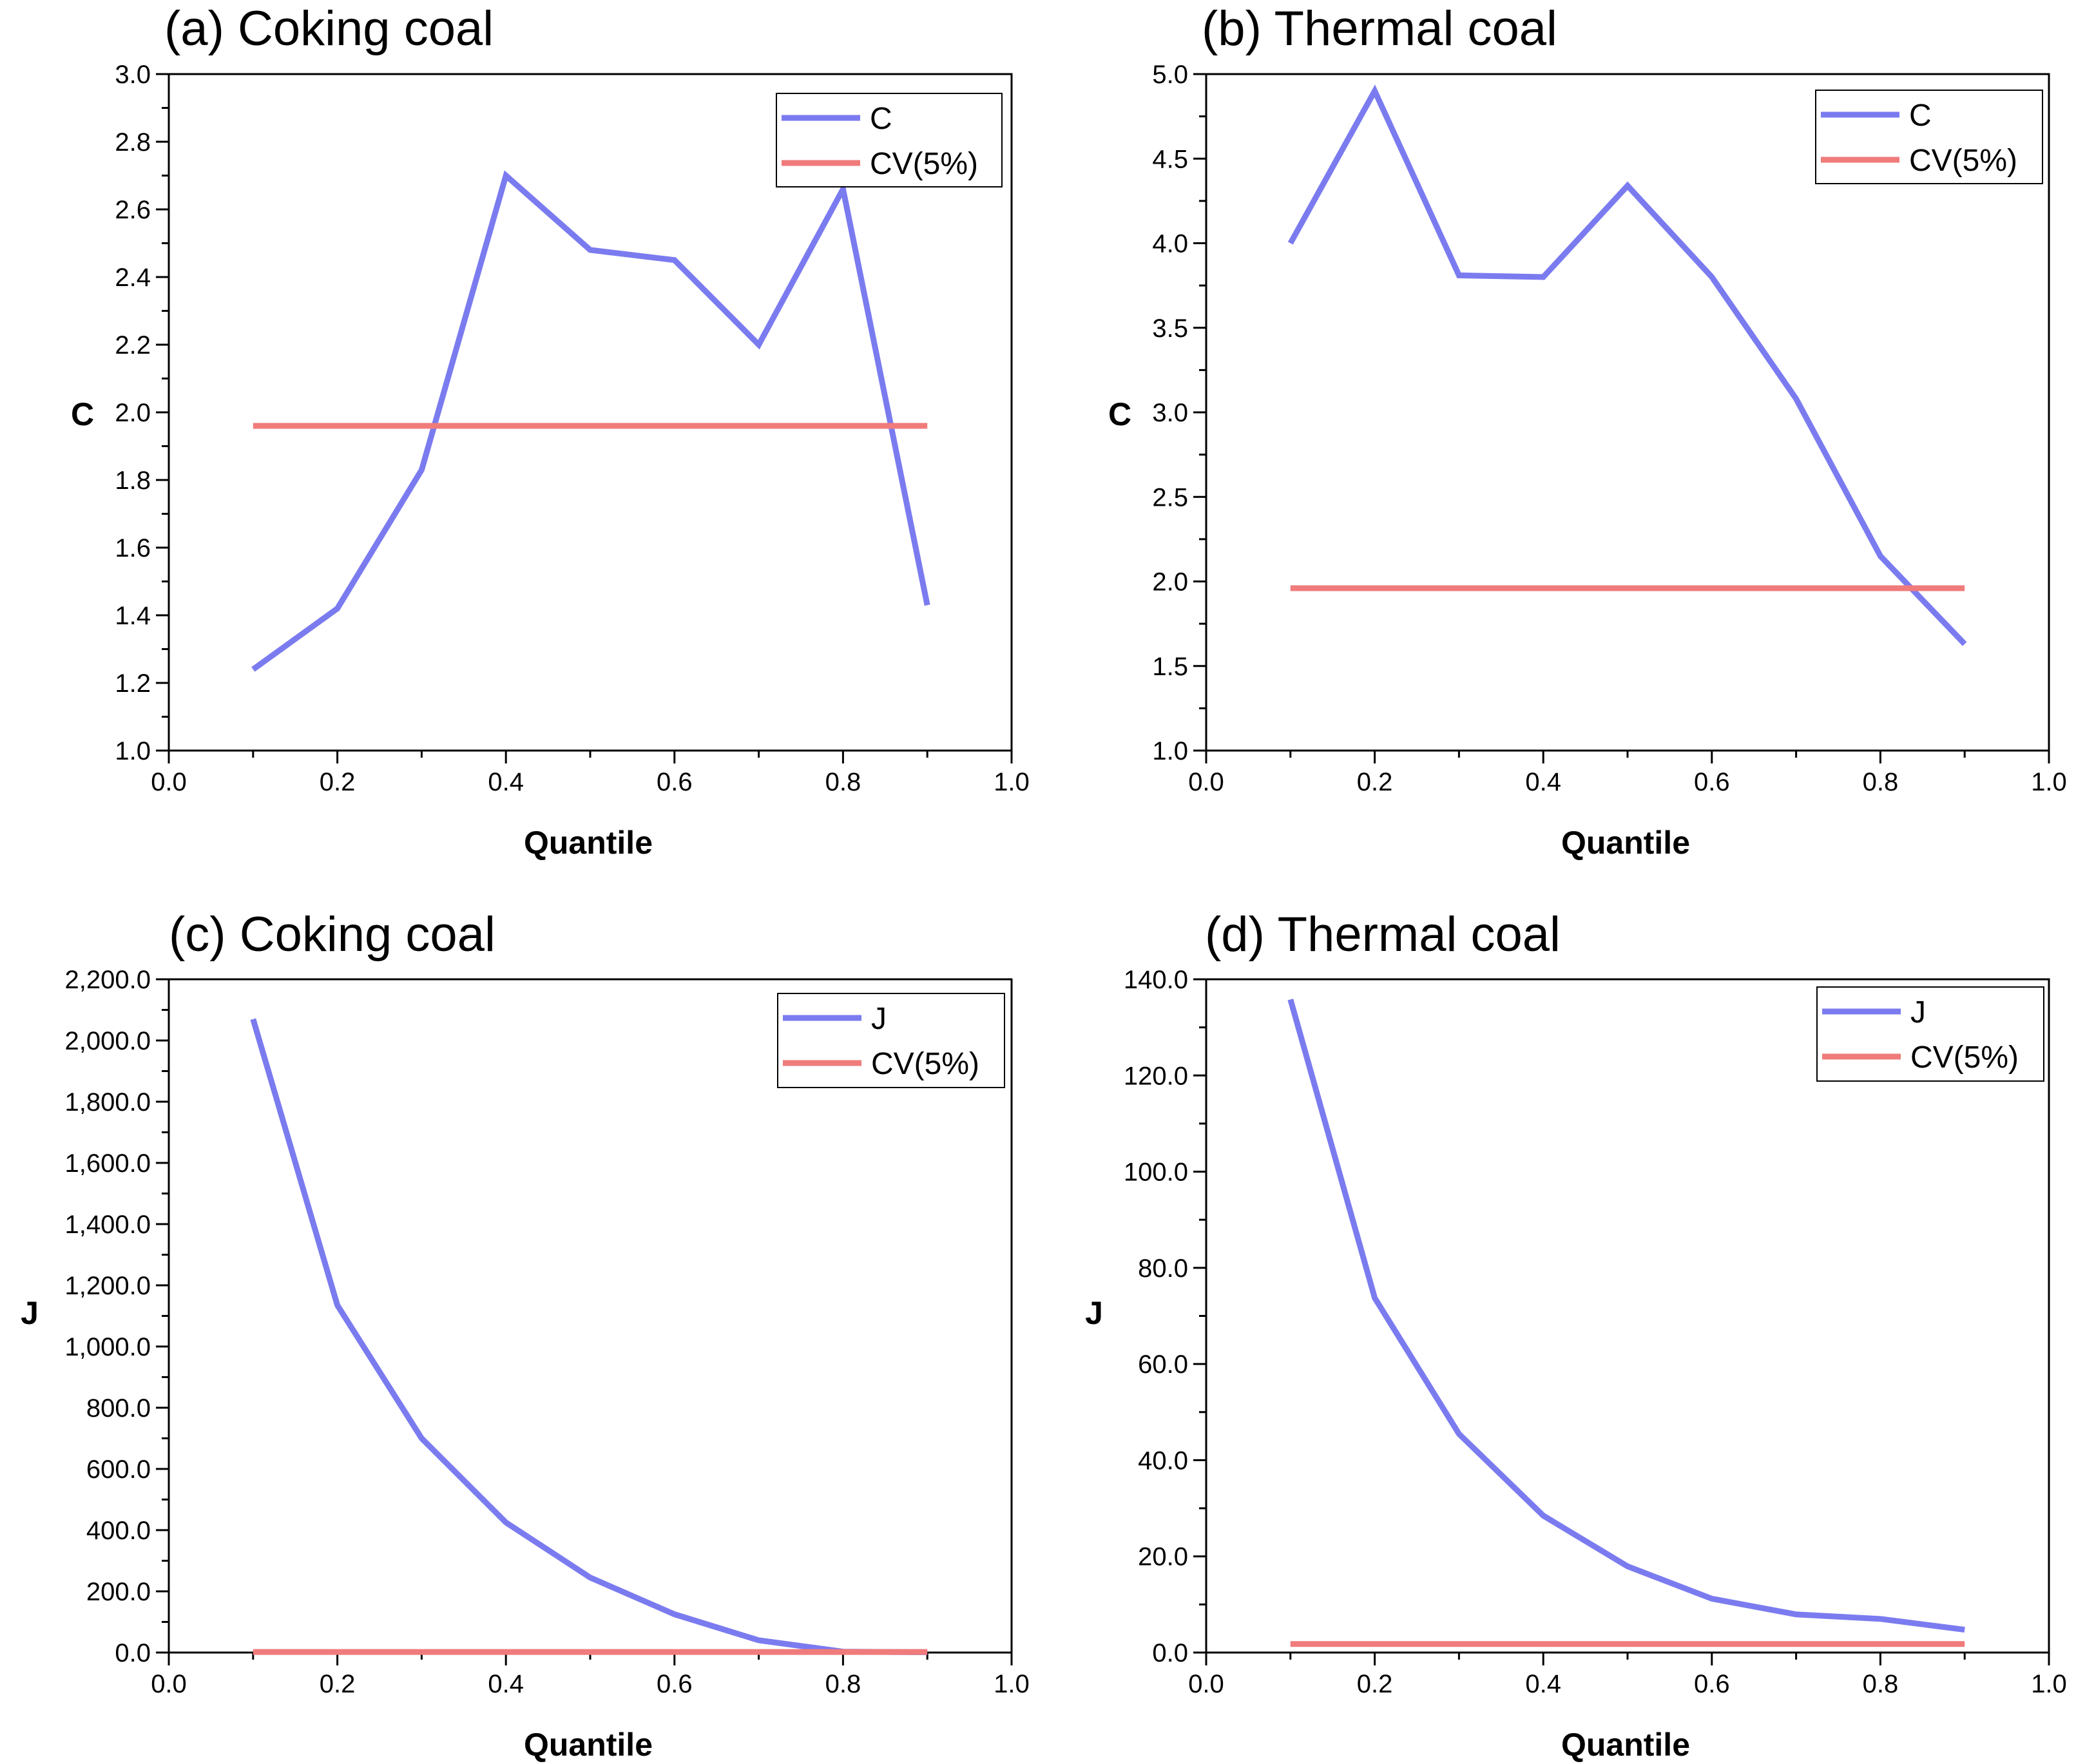 This screenshot has width=2076, height=1764. Describe the element at coordinates (118, 1408) in the screenshot. I see `y-tick-label: 800.0` at that location.